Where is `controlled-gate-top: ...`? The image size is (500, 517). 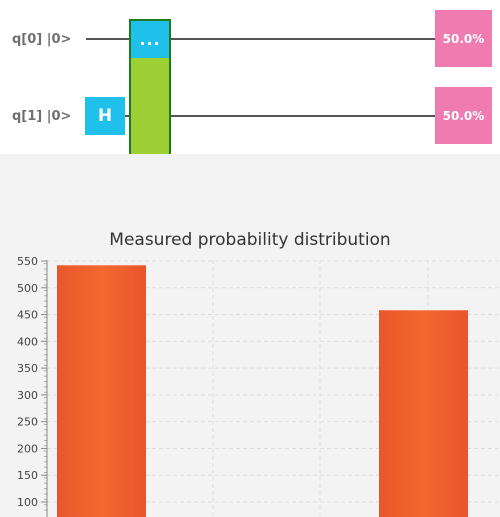 controlled-gate-top: ... is located at coordinates (150, 39).